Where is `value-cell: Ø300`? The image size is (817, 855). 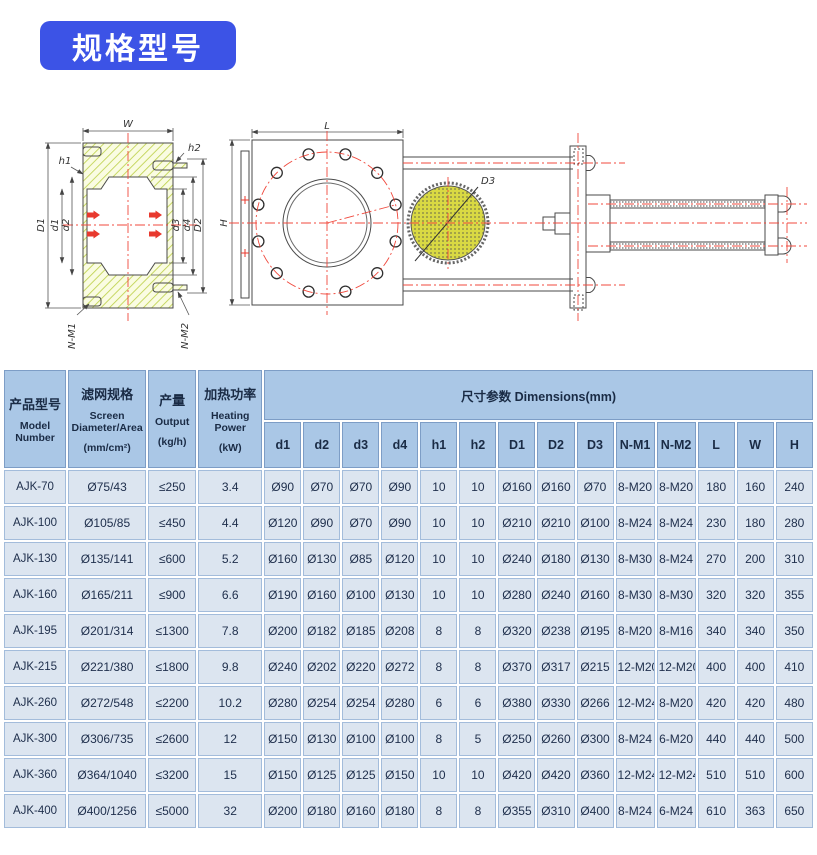
value-cell: Ø300 is located at coordinates (595, 739).